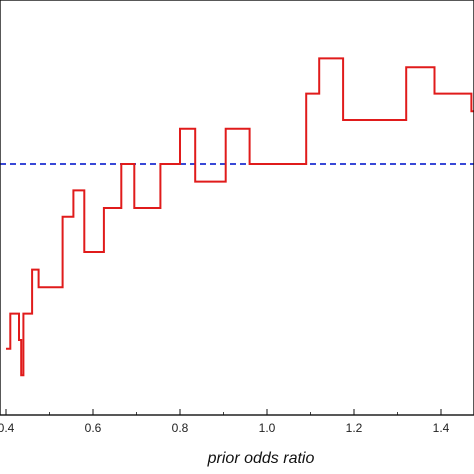  Describe the element at coordinates (7, 428) in the screenshot. I see `x-tick-label: 0.4` at that location.